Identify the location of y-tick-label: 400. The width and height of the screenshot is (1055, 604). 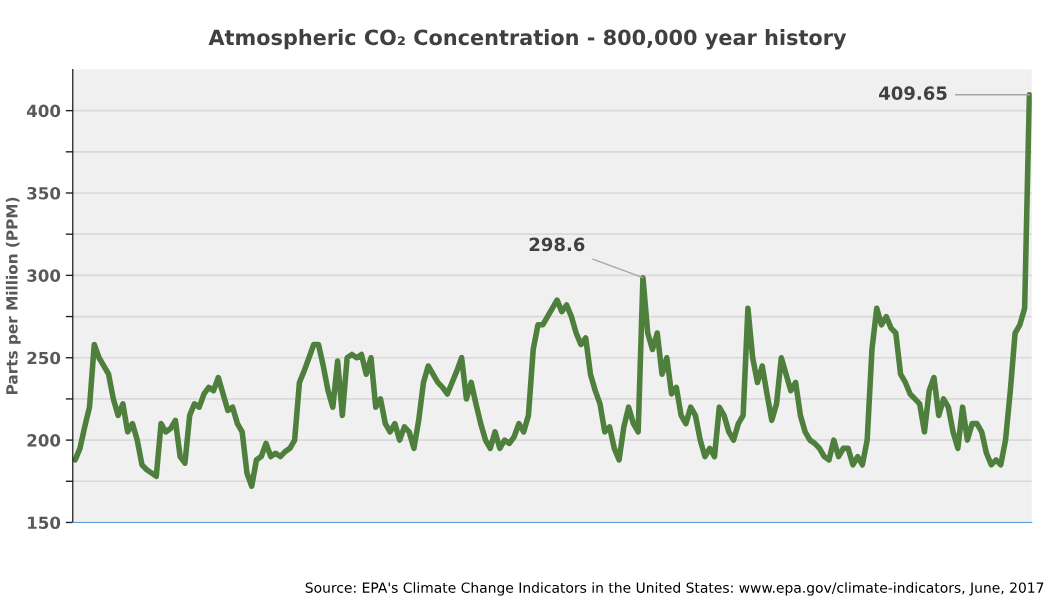
(43, 111).